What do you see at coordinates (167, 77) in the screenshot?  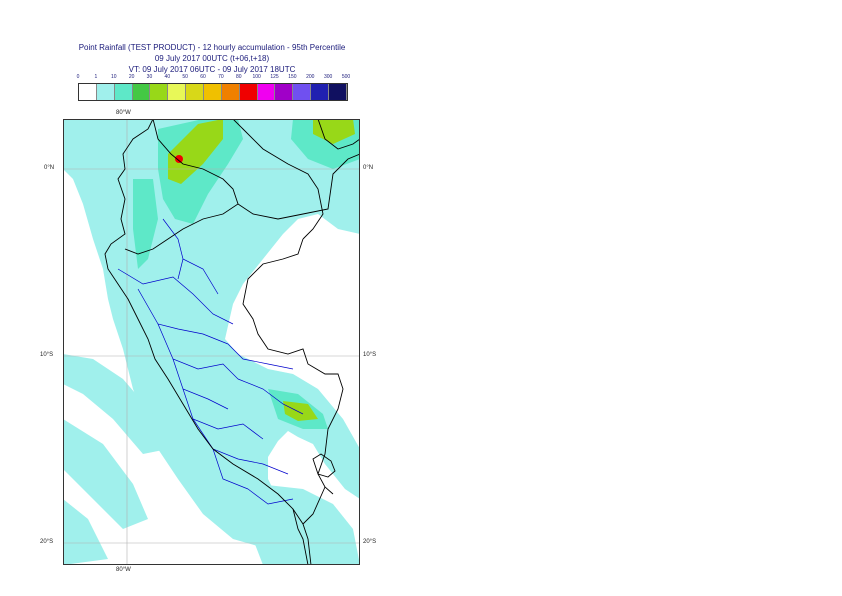 I see `legend-label: 40` at bounding box center [167, 77].